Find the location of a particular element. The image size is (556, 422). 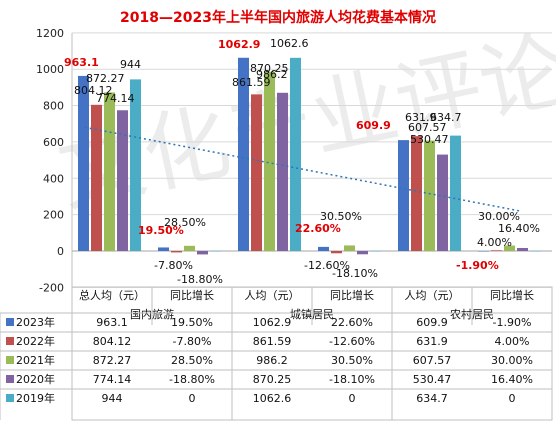

data-label-2020年-1: -18.80% is located at coordinates (200, 279).